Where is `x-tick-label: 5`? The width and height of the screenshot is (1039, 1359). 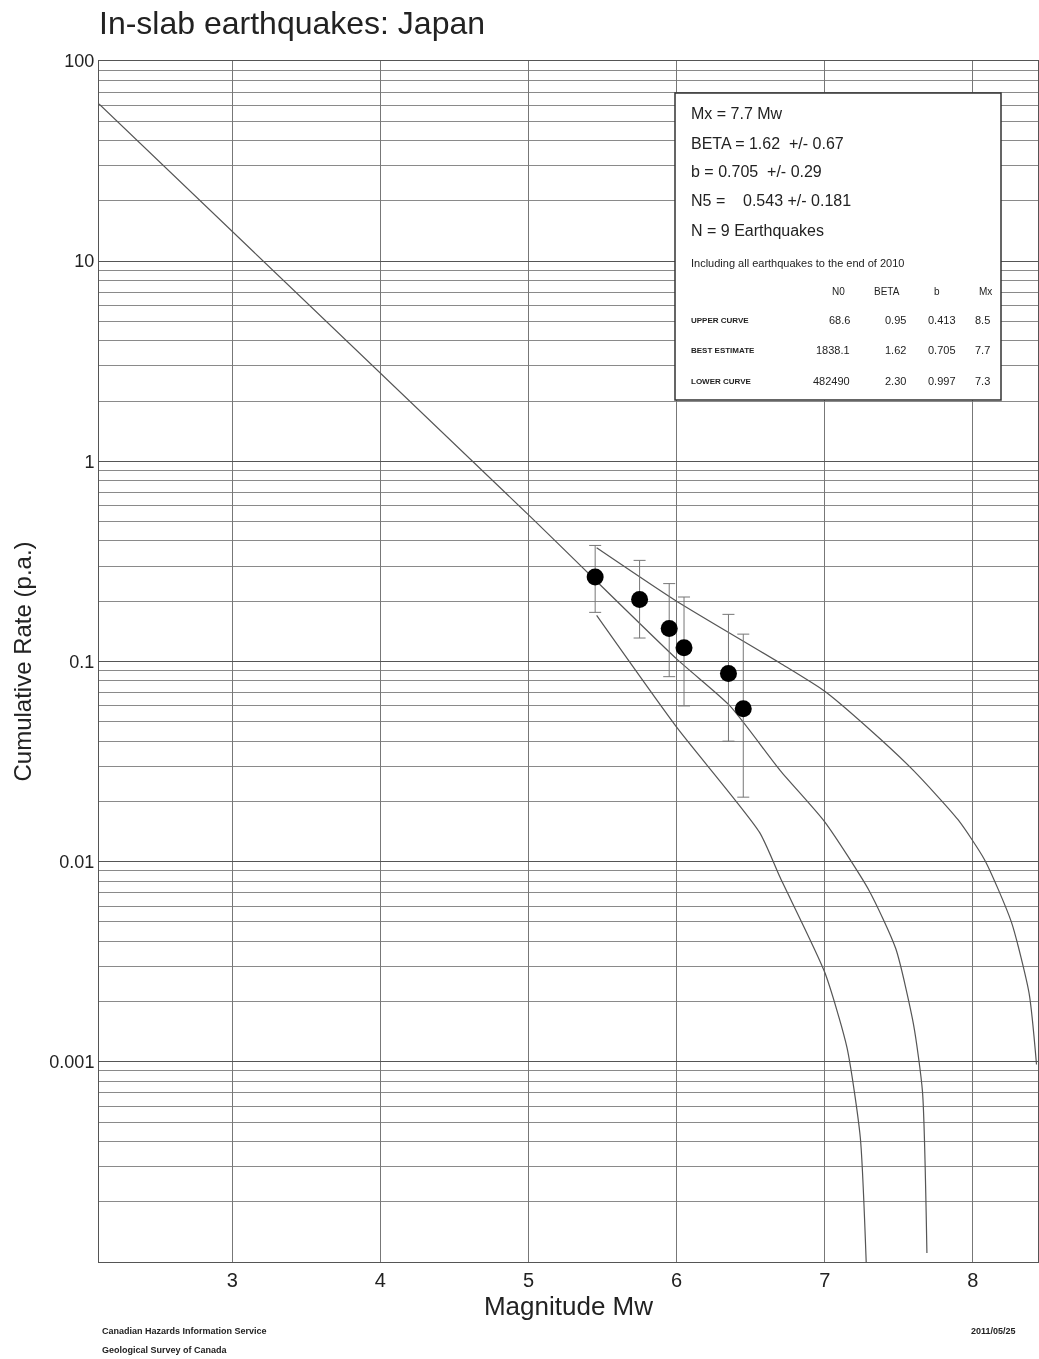 x-tick-label: 5 is located at coordinates (528, 1280).